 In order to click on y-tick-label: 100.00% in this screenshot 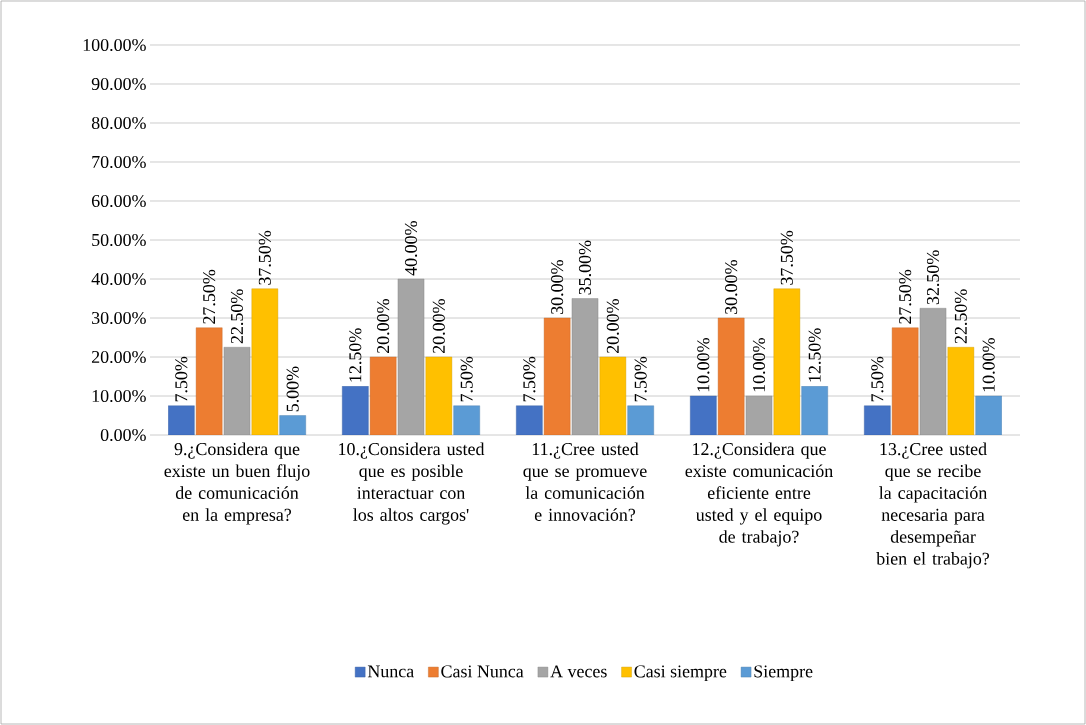, I will do `click(114, 45)`.